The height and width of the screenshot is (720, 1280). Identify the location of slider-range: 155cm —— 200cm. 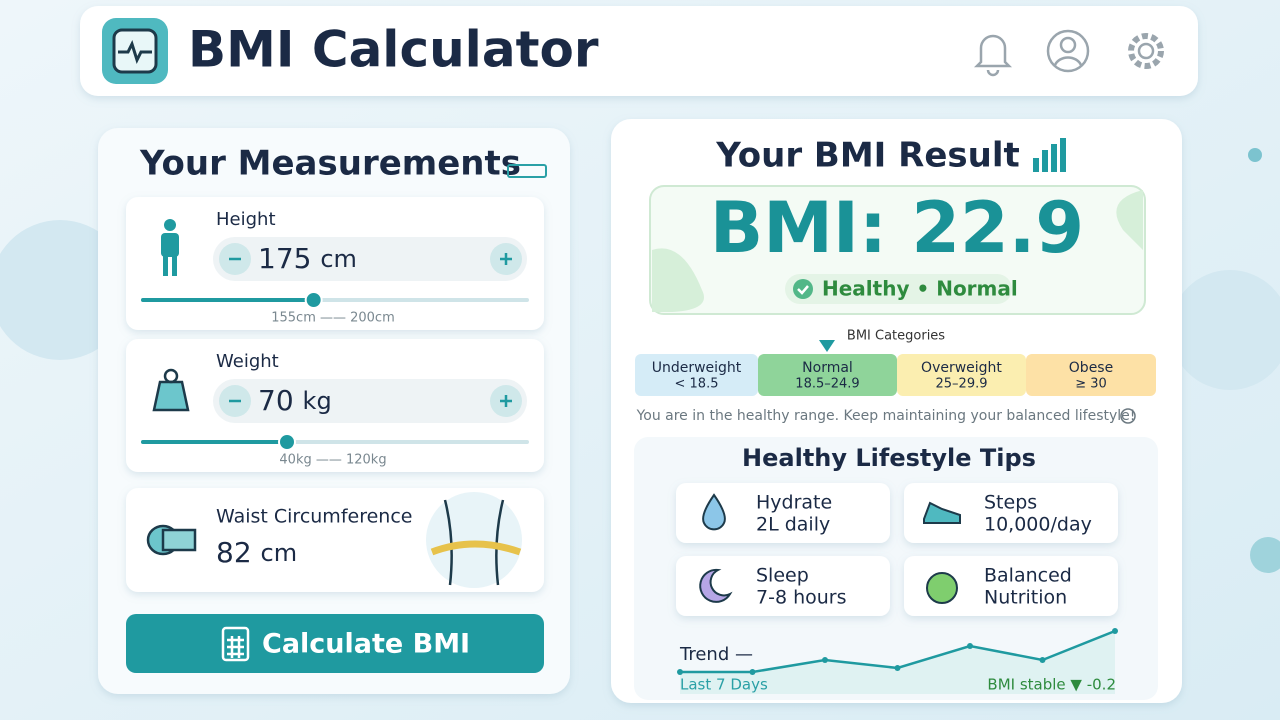
(333, 318).